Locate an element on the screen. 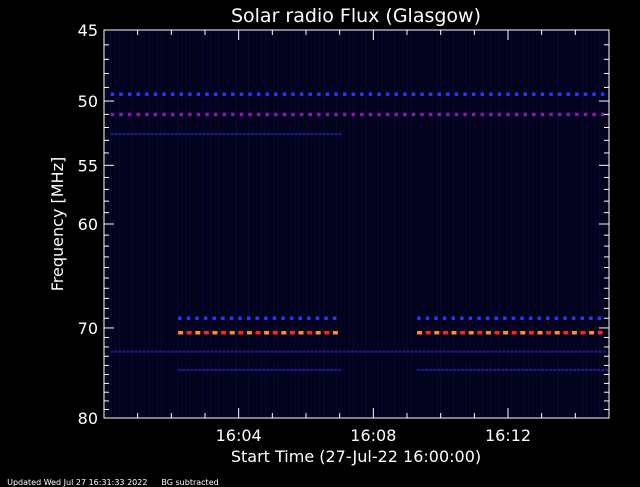 This screenshot has width=640, height=487. x-tick-label: 16:08 is located at coordinates (373, 435).